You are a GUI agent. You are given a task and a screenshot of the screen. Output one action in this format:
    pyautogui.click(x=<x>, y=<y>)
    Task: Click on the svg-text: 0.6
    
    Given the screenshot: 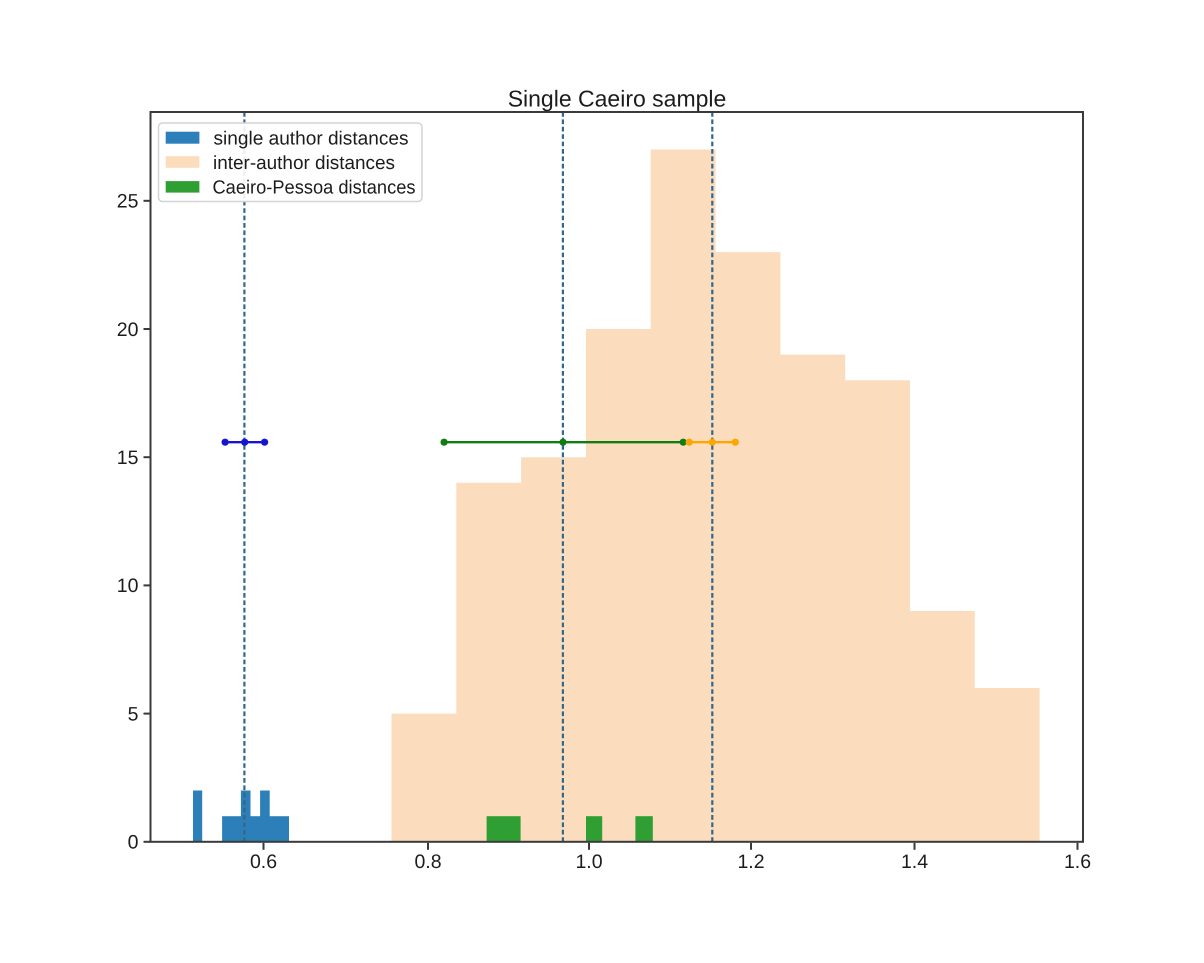 What is the action you would take?
    pyautogui.click(x=263, y=862)
    